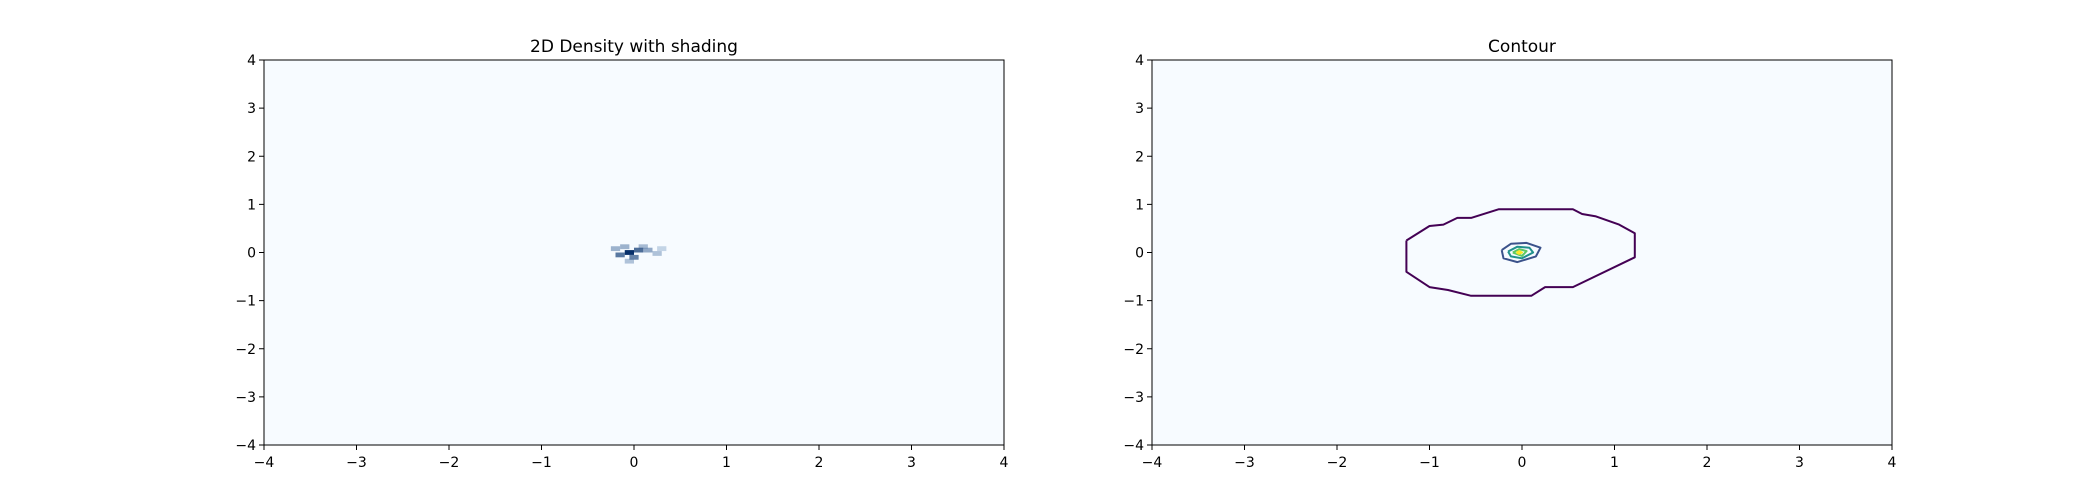 This screenshot has width=2100, height=500. Describe the element at coordinates (1799, 463) in the screenshot. I see `contour-x-tick-label: 3` at that location.